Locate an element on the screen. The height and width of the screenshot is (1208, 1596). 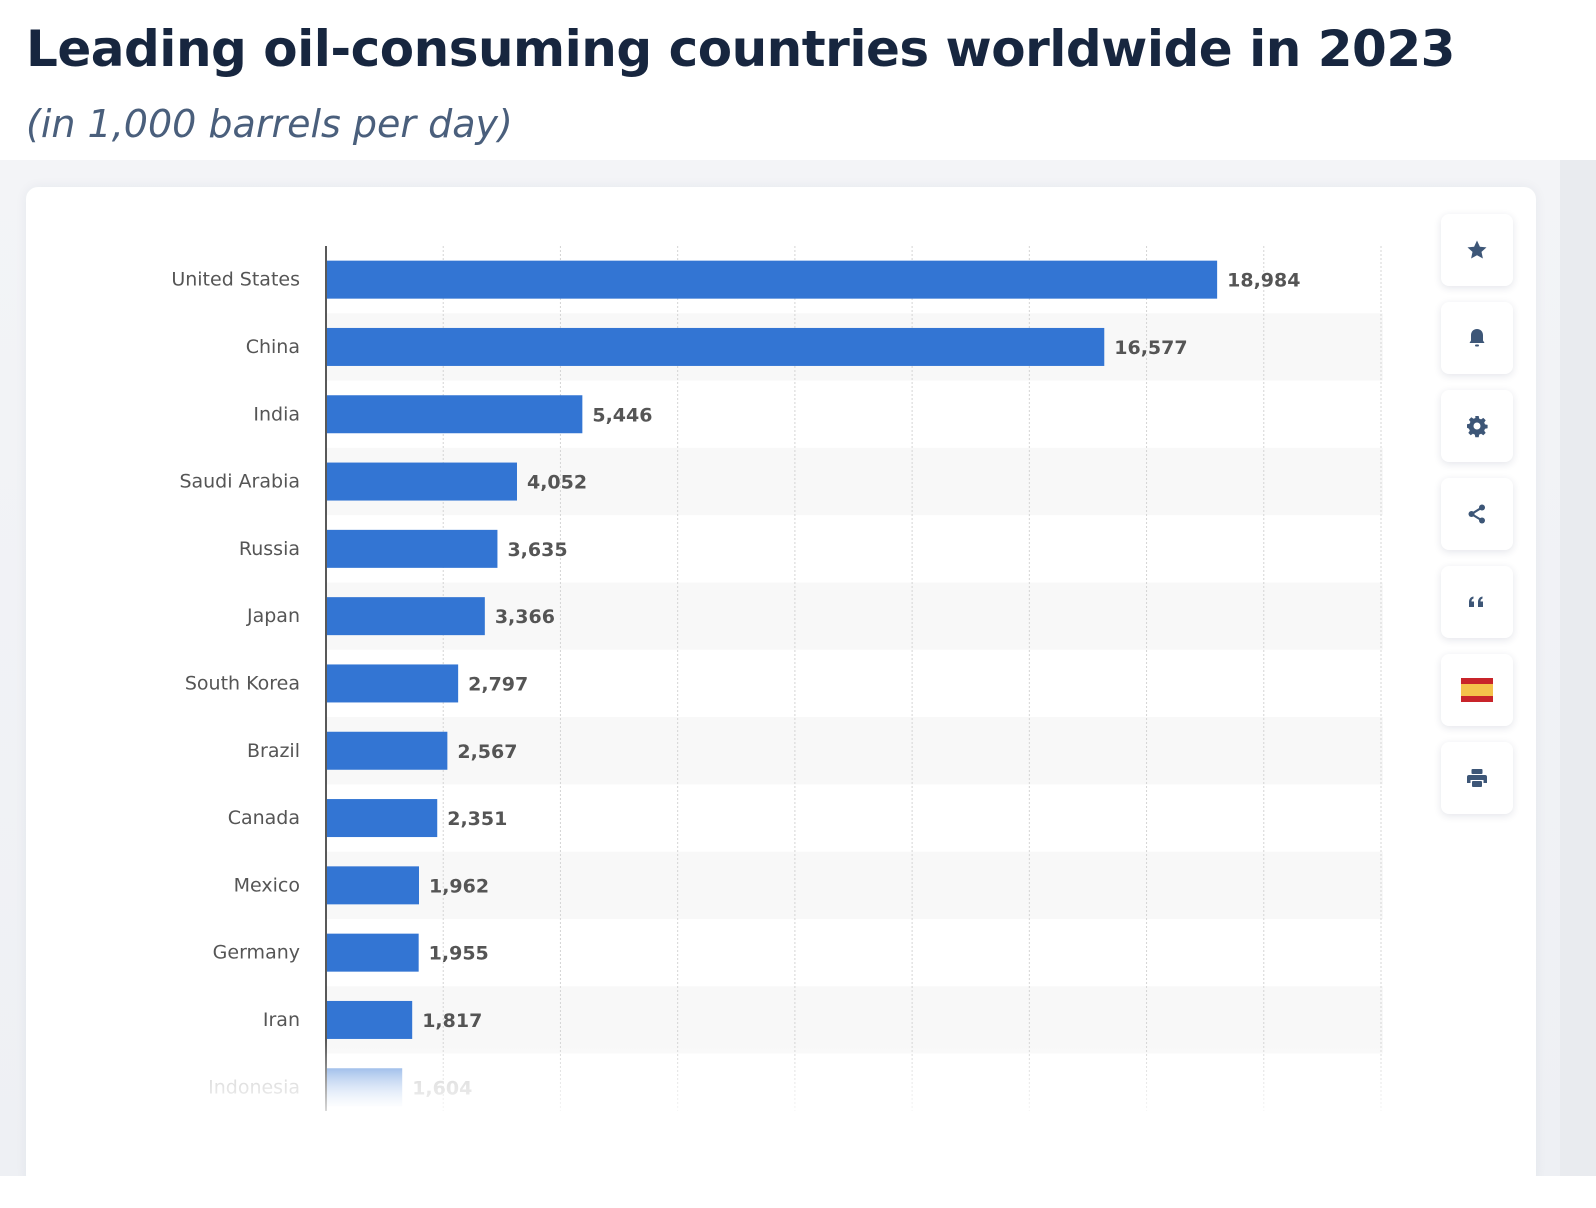
category-label: India is located at coordinates (276, 414).